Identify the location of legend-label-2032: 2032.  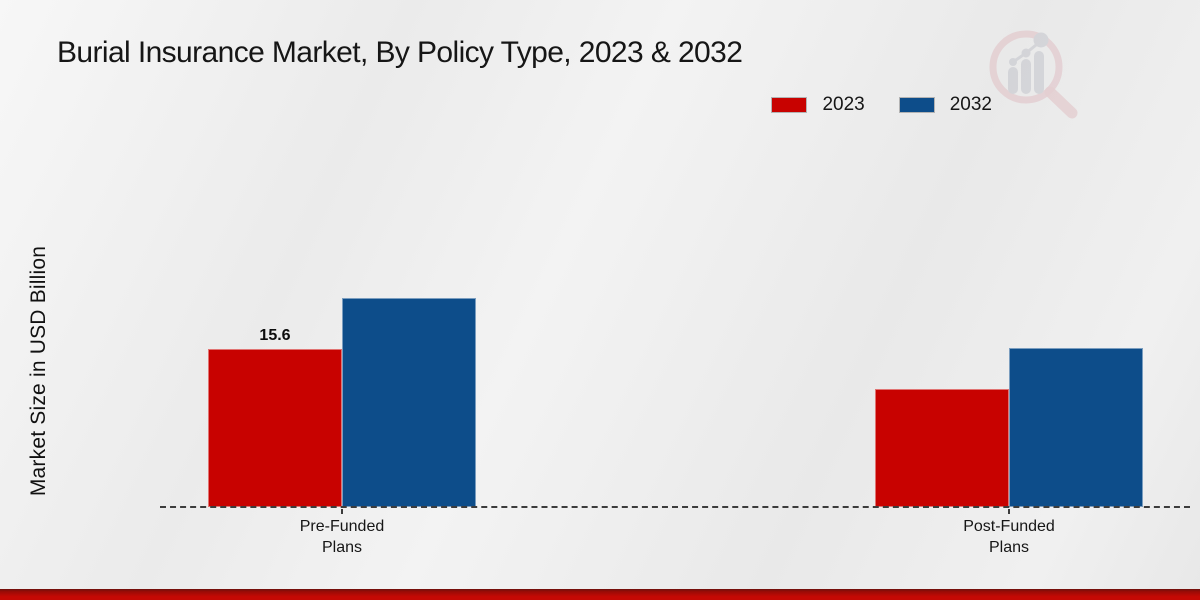
(970, 104).